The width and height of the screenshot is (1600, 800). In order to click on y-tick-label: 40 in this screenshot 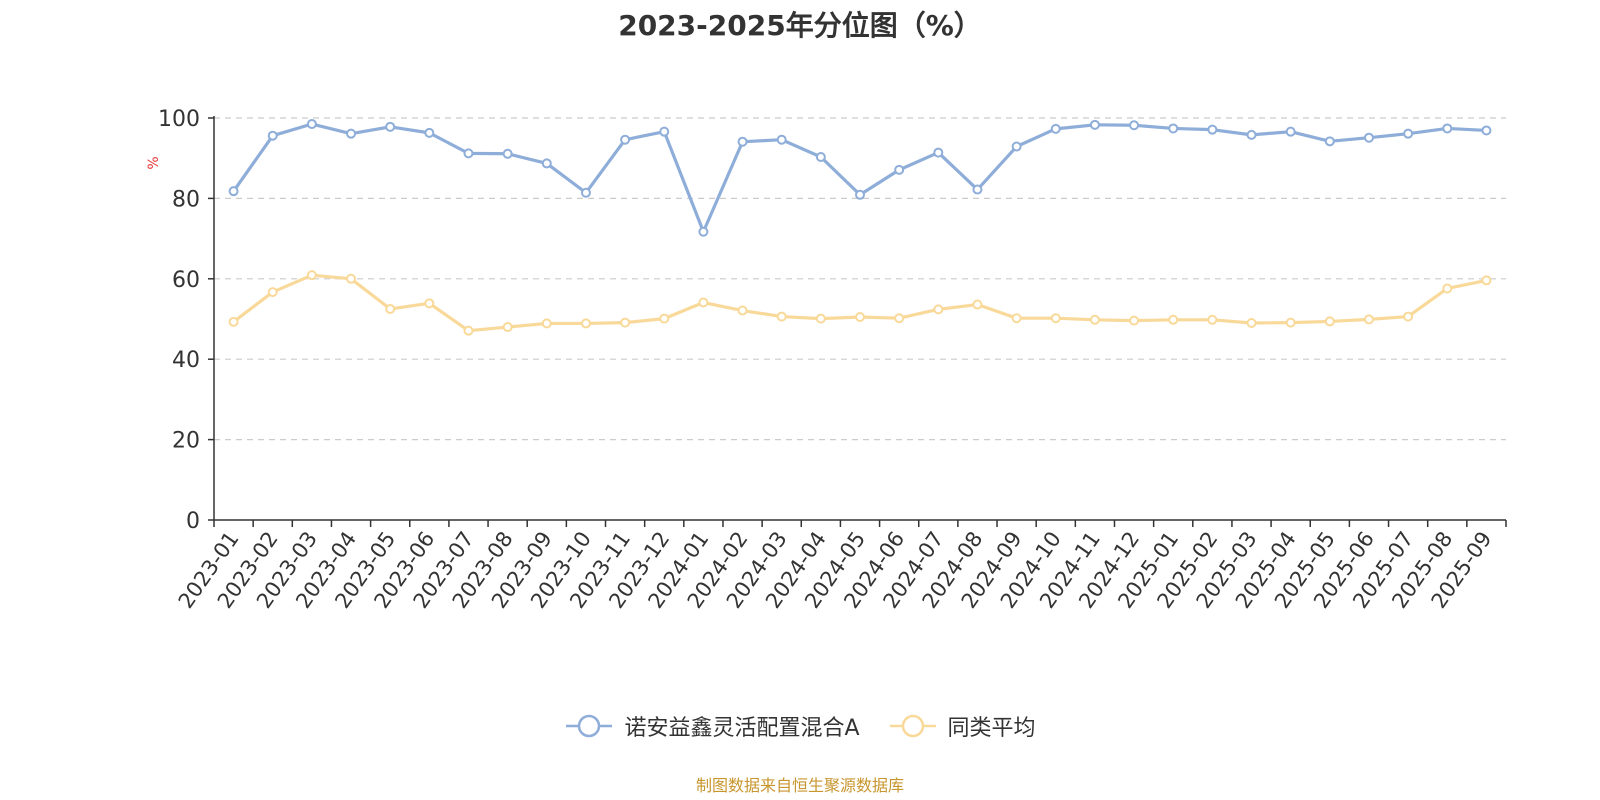, I will do `click(186, 360)`.